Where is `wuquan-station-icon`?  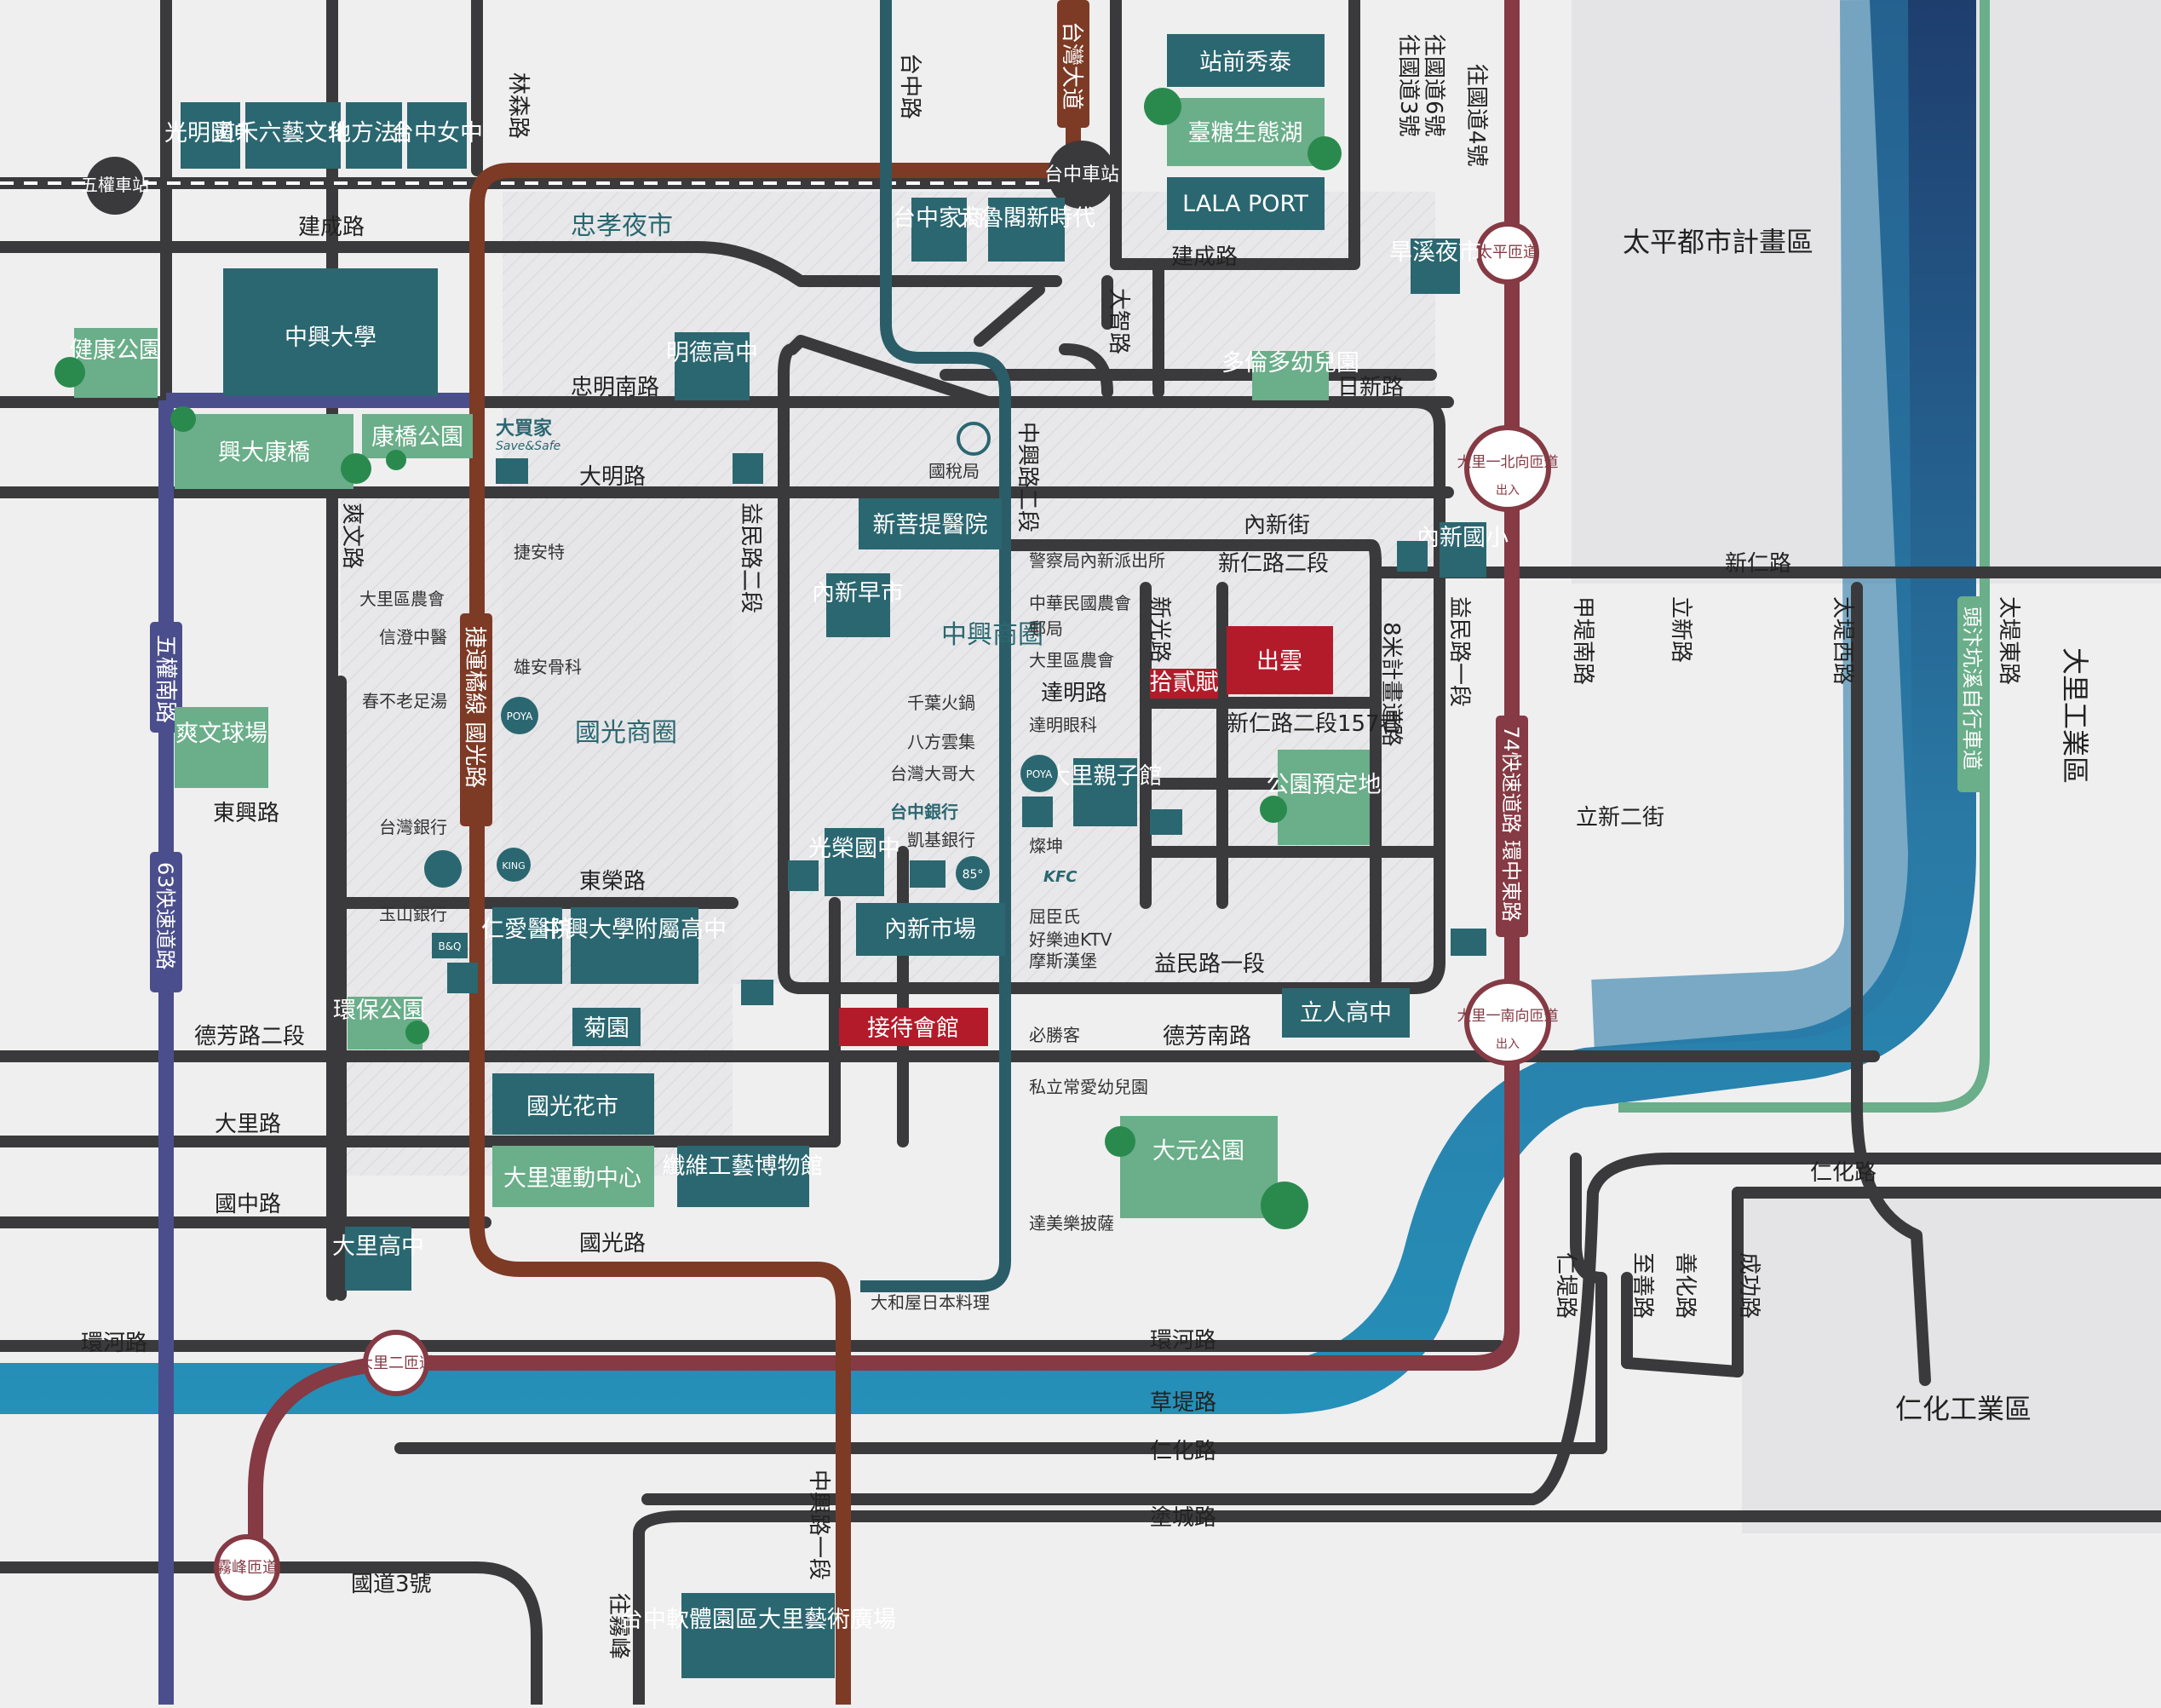 wuquan-station-icon is located at coordinates (115, 186).